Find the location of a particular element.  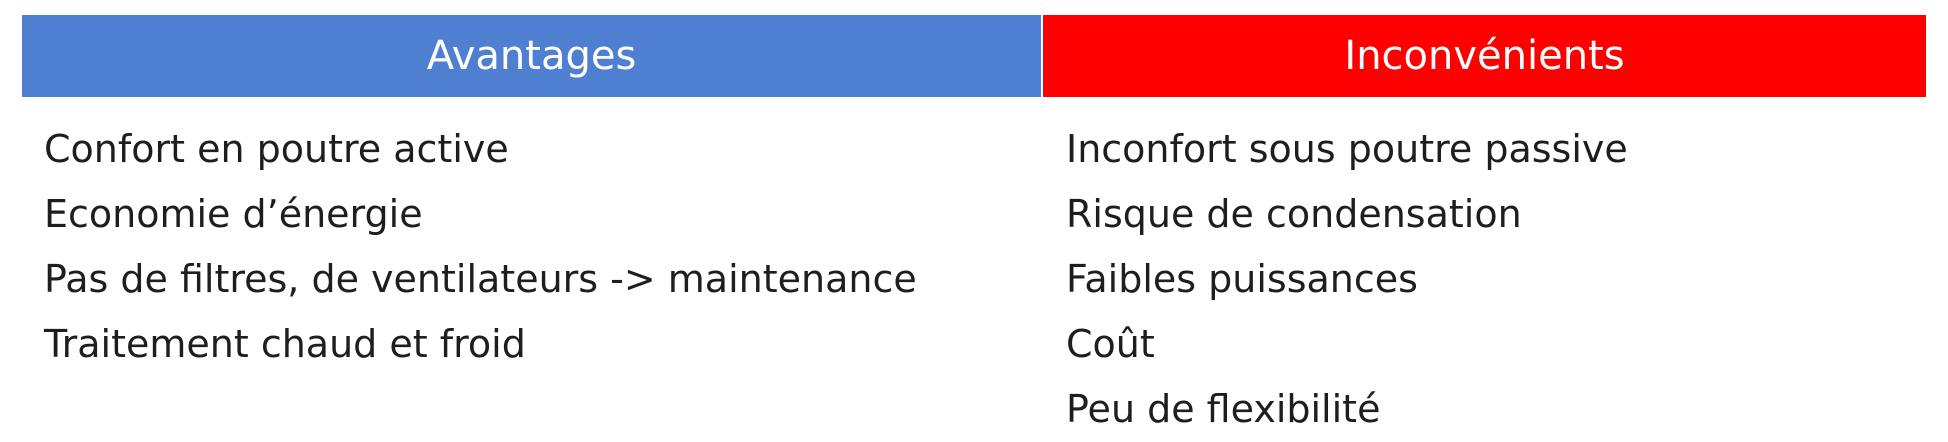

disadvantage-item: Faibles puissances is located at coordinates (1242, 279).